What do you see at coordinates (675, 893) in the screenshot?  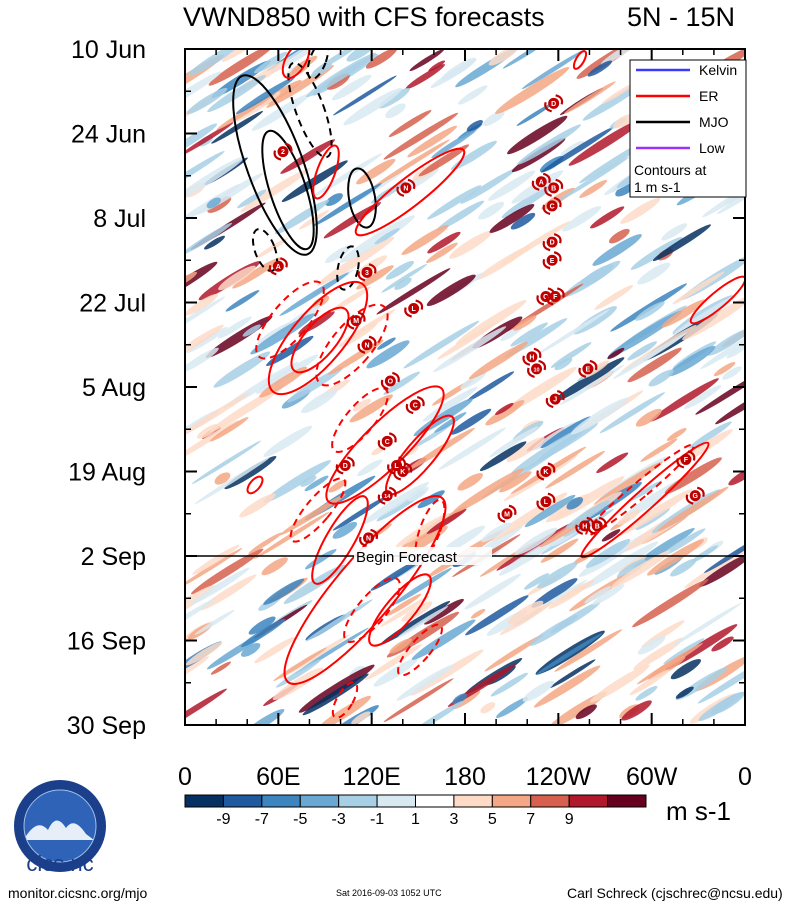 I see `footer-author: Carl Schreck (cjschrec@ncsu.edu)` at bounding box center [675, 893].